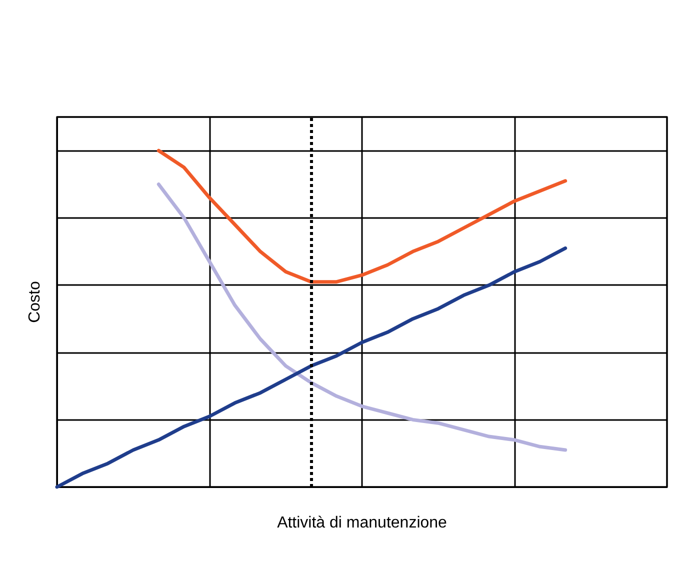 This screenshot has height=571, width=698. Describe the element at coordinates (35, 302) in the screenshot. I see `y-axis-title: Costo` at that location.